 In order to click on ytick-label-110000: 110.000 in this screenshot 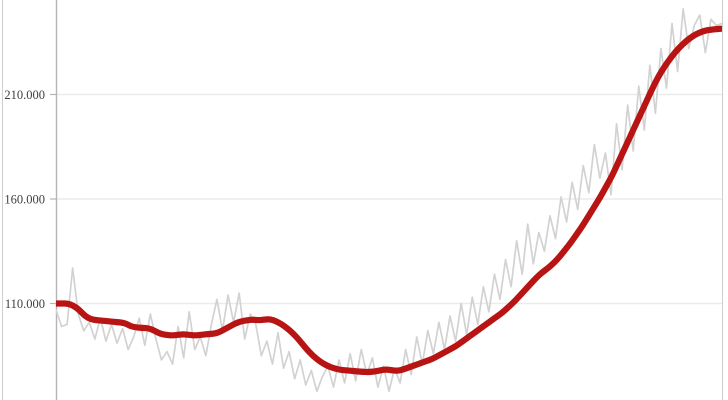, I will do `click(25, 304)`.